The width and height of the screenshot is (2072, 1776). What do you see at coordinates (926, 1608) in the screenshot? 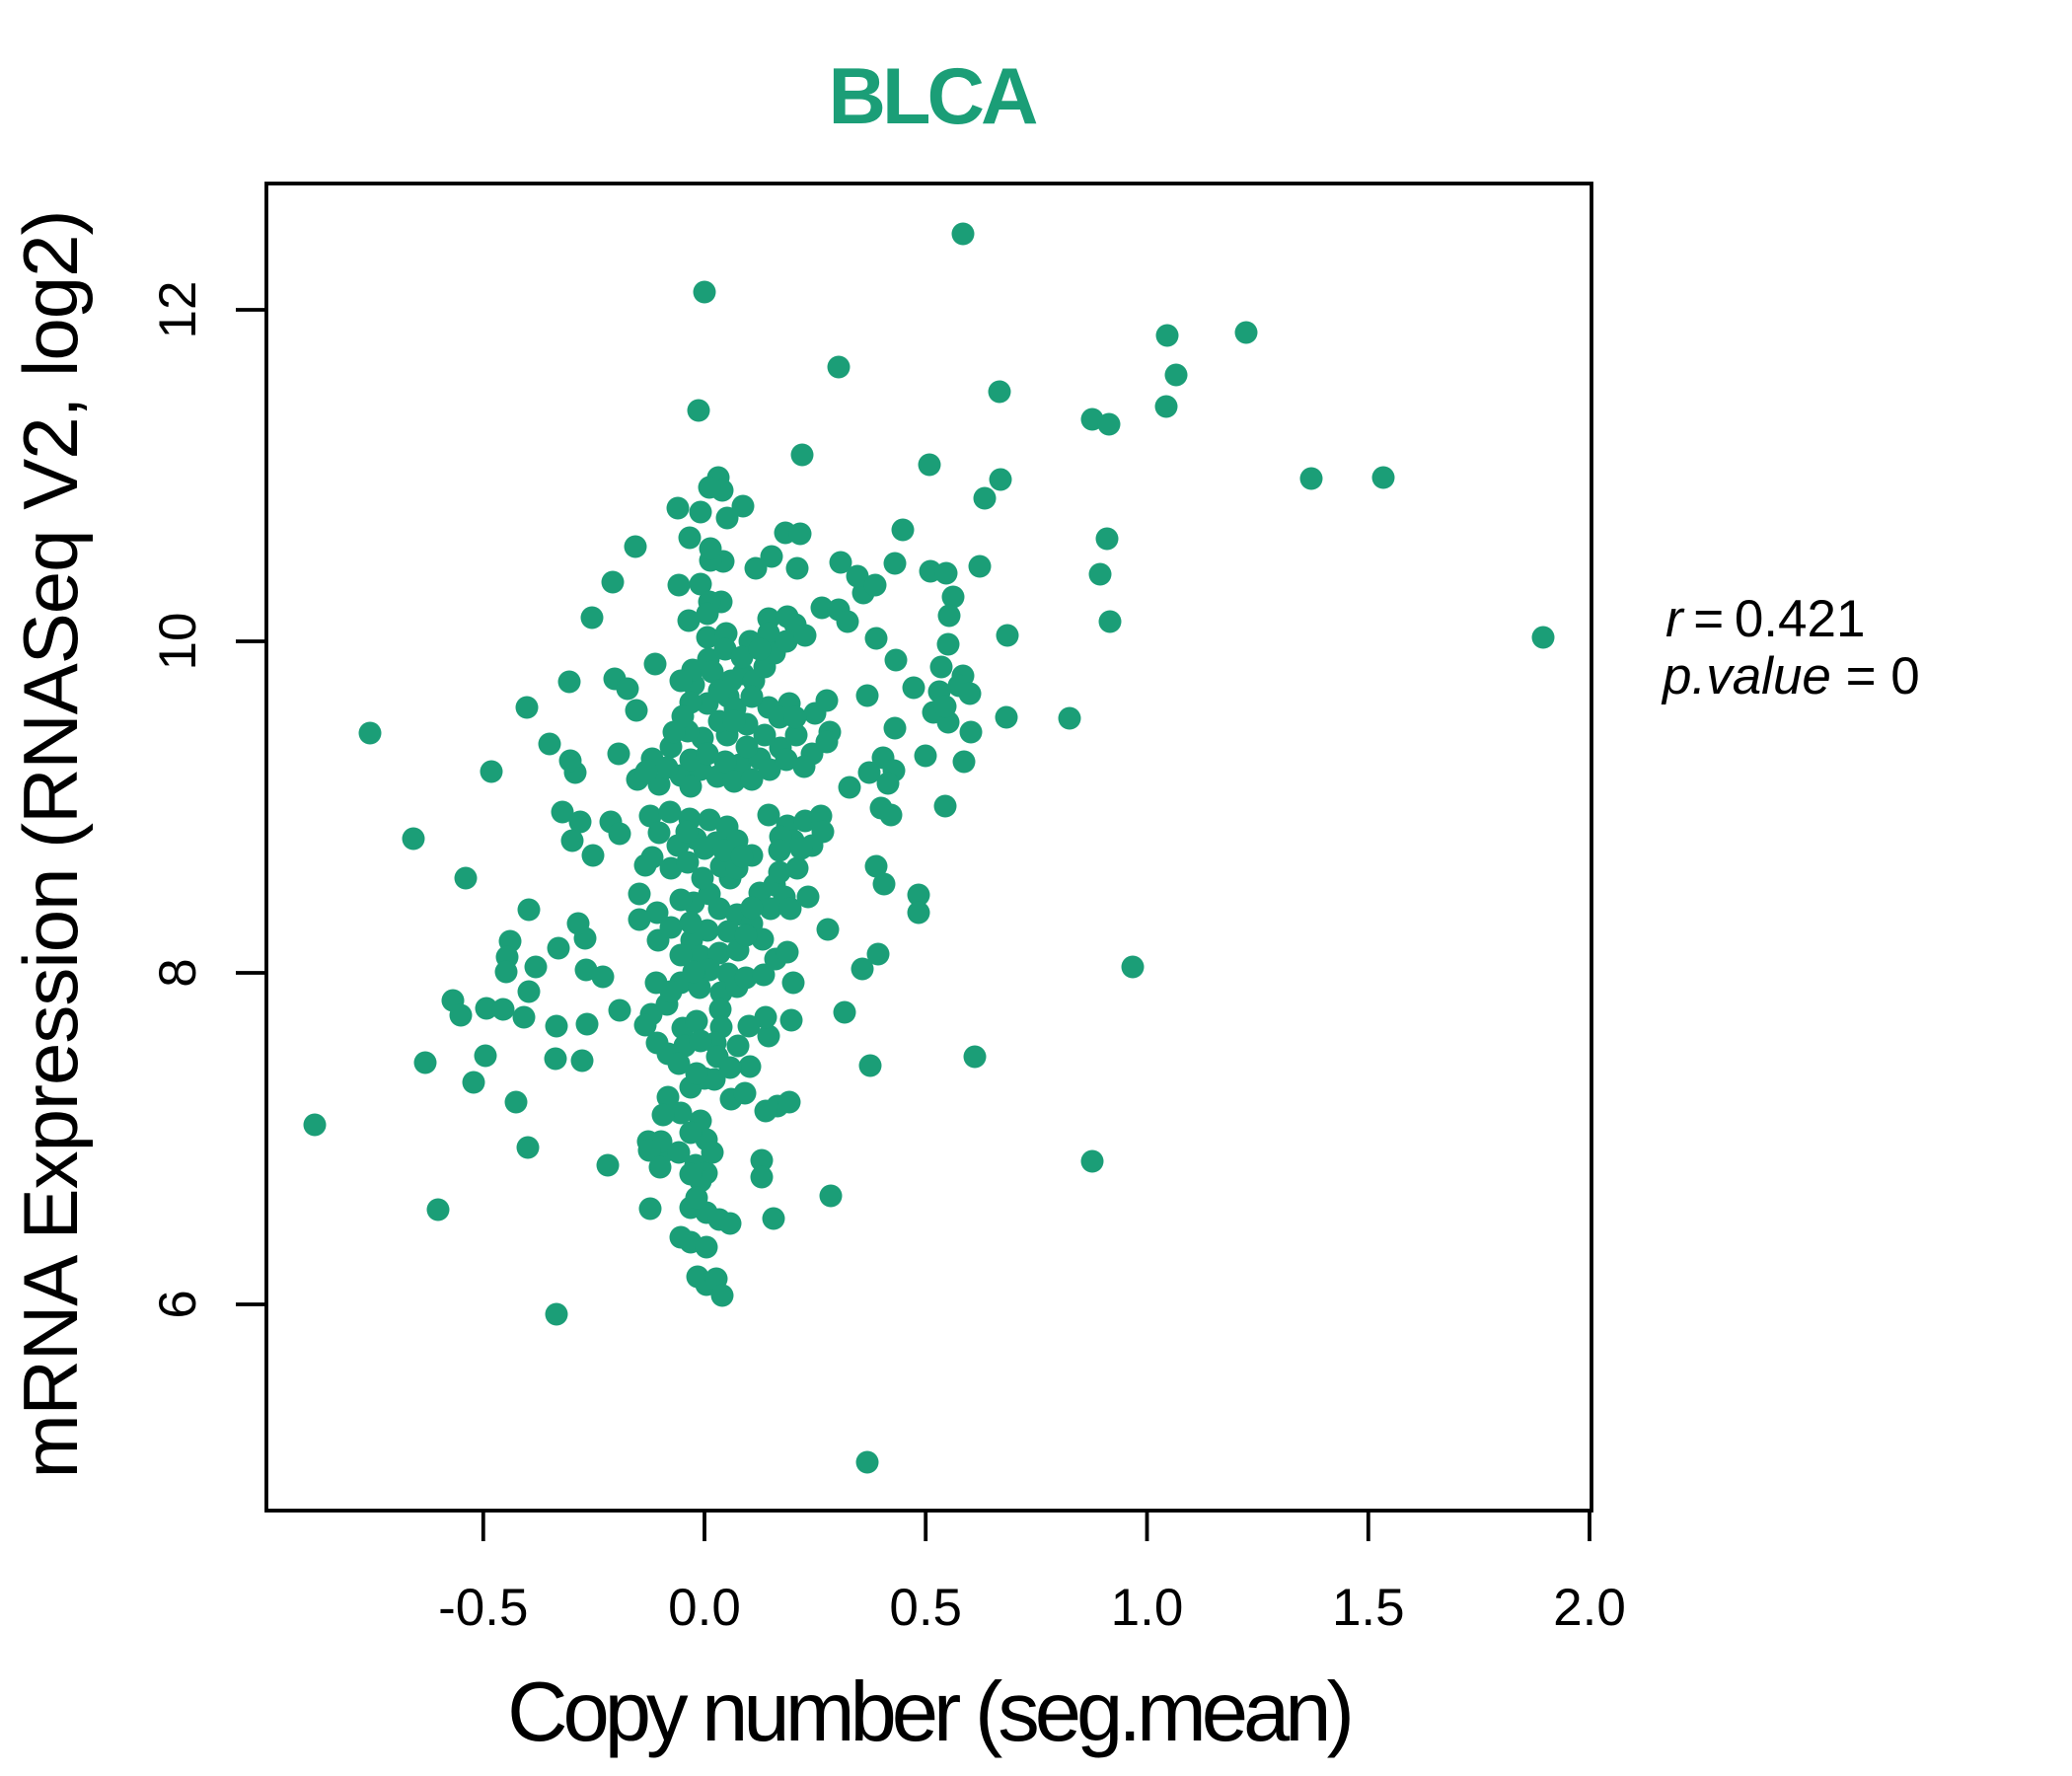
I see `svg-text: 0.5` at bounding box center [926, 1608].